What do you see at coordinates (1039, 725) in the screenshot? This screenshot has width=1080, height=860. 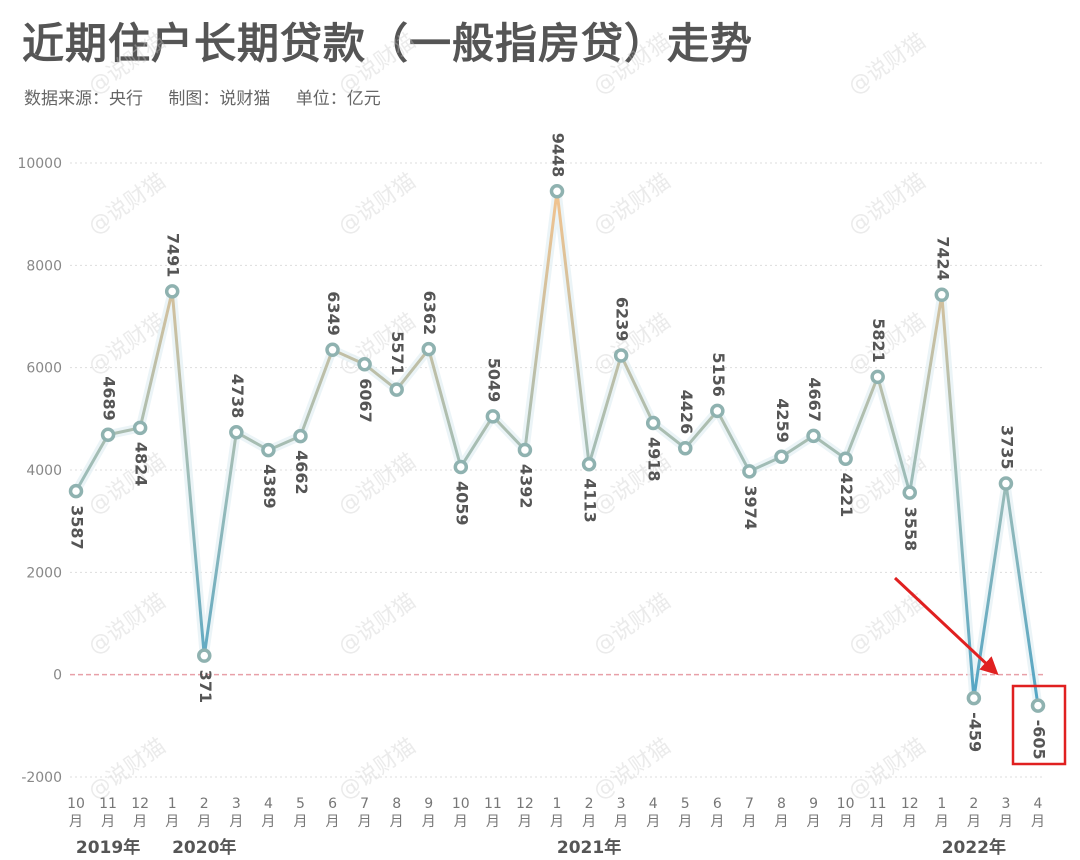 I see `highlight-box` at bounding box center [1039, 725].